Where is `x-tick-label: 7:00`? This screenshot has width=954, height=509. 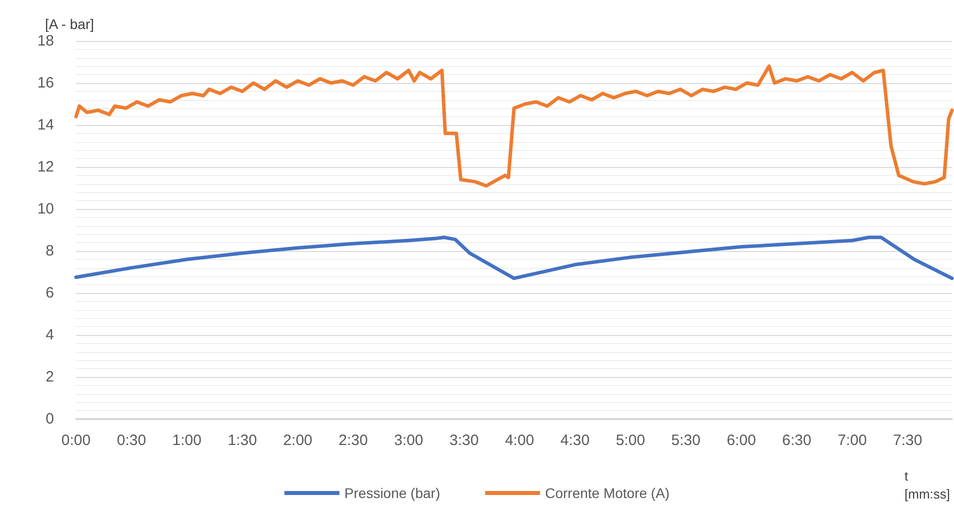
x-tick-label: 7:00 is located at coordinates (852, 440).